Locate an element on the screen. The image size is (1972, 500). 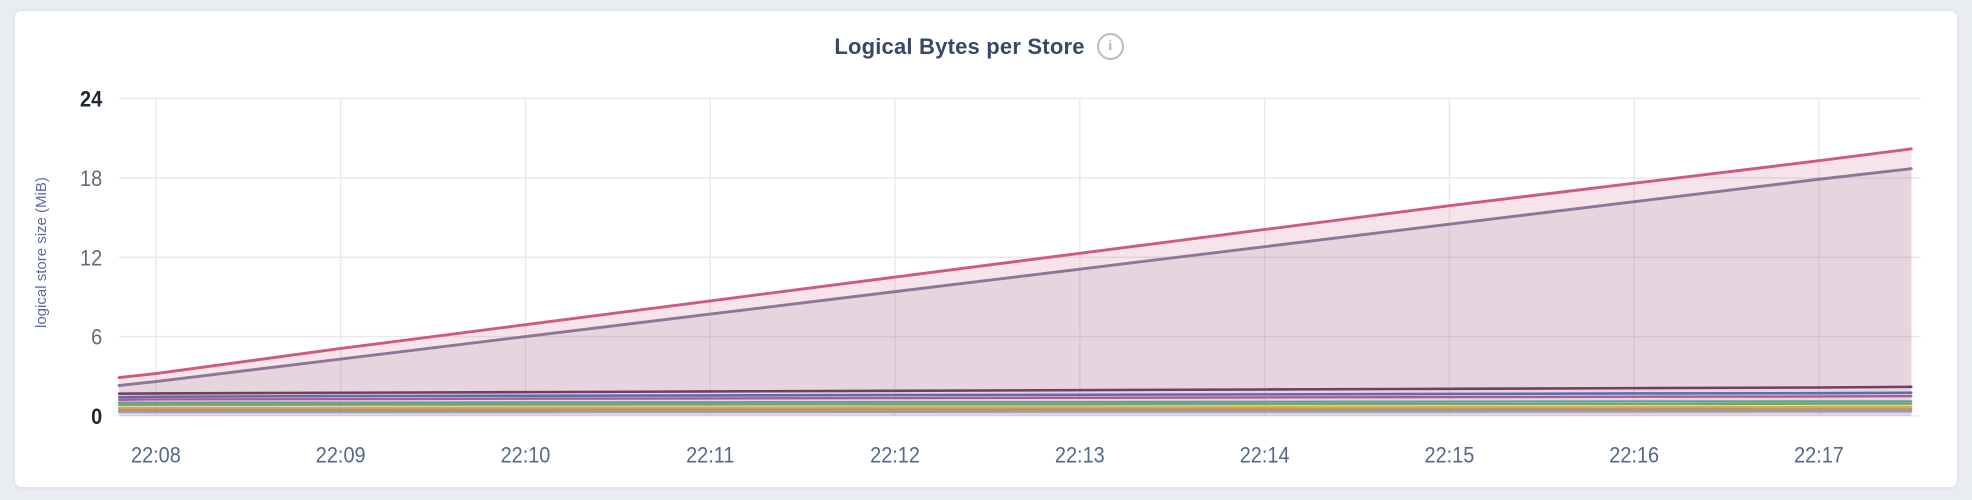
x-tick-label: 22:12 is located at coordinates (895, 455).